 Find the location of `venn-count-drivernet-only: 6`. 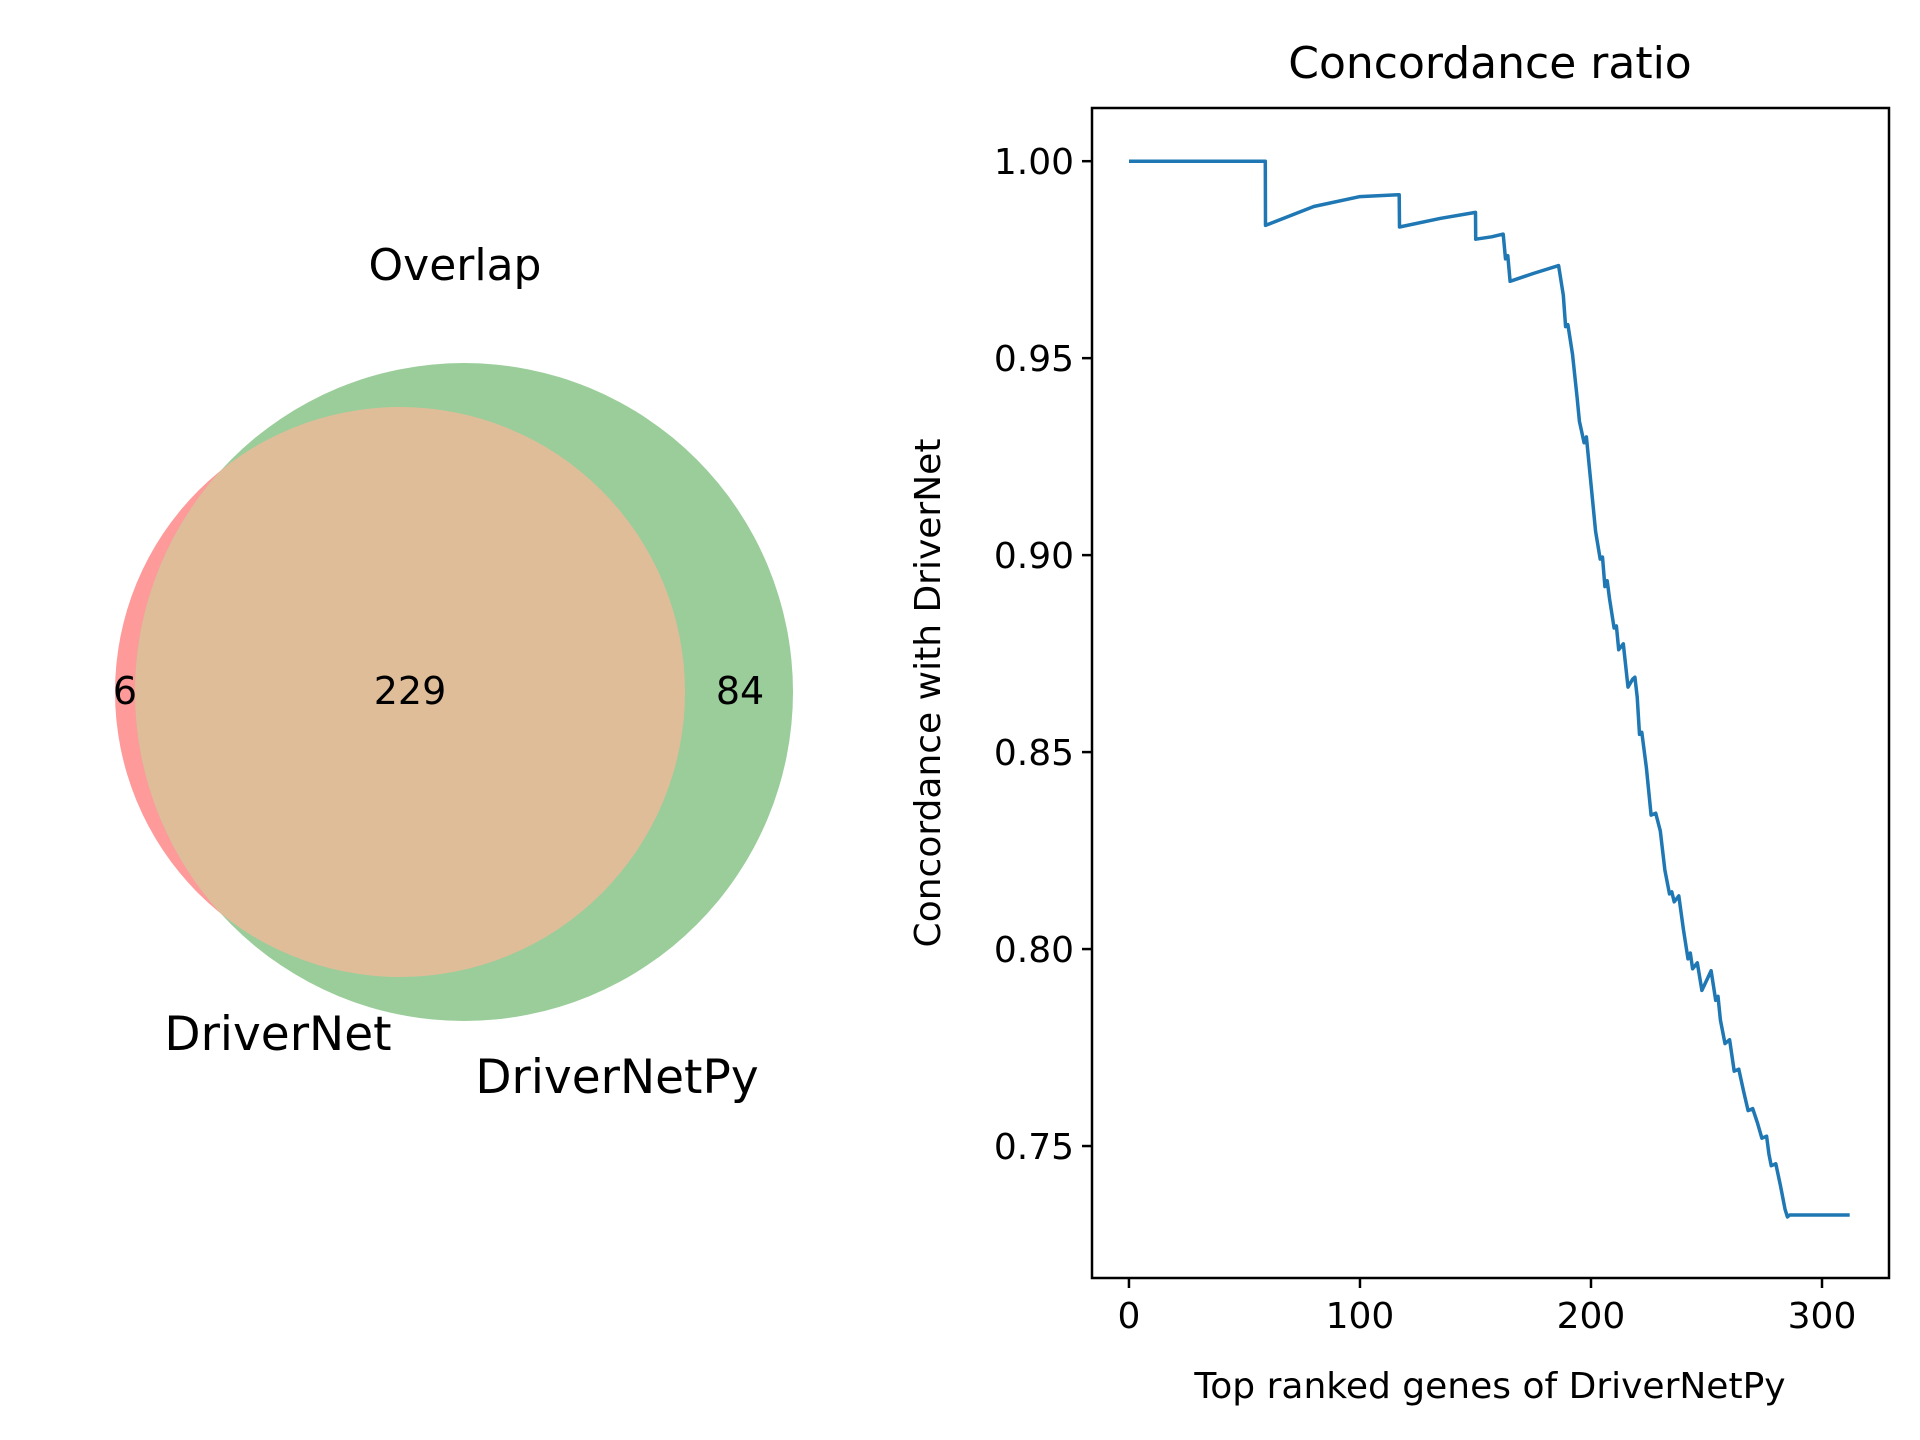

venn-count-drivernet-only: 6 is located at coordinates (125, 691).